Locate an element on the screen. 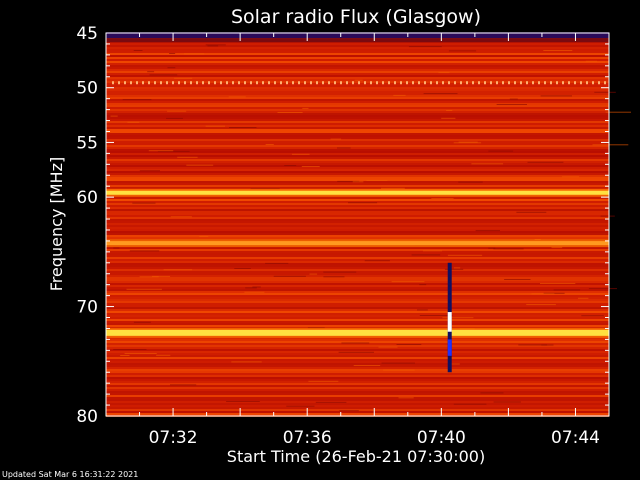 Image resolution: width=640 pixels, height=480 pixels. x-tick-label: 07:40 is located at coordinates (441, 438).